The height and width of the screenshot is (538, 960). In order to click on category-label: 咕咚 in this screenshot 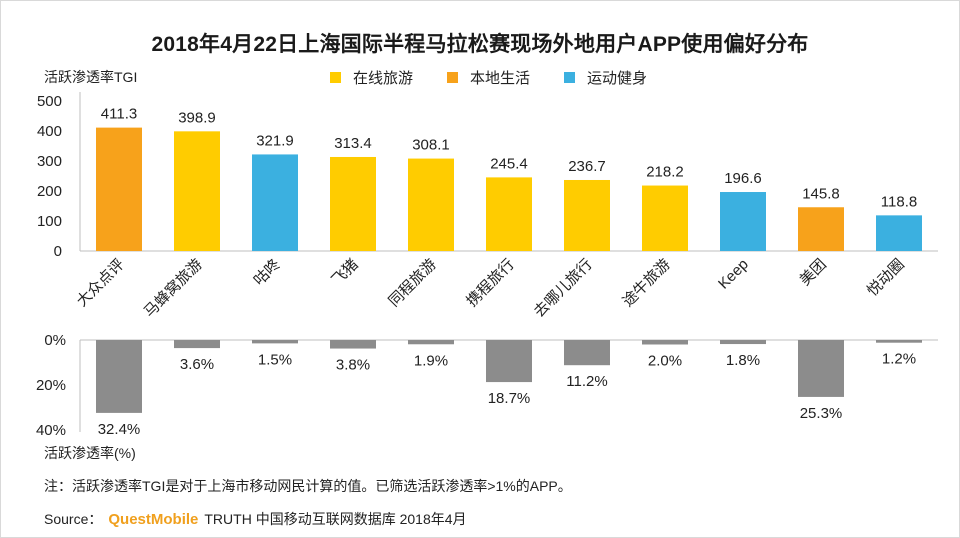, I will do `click(267, 272)`.